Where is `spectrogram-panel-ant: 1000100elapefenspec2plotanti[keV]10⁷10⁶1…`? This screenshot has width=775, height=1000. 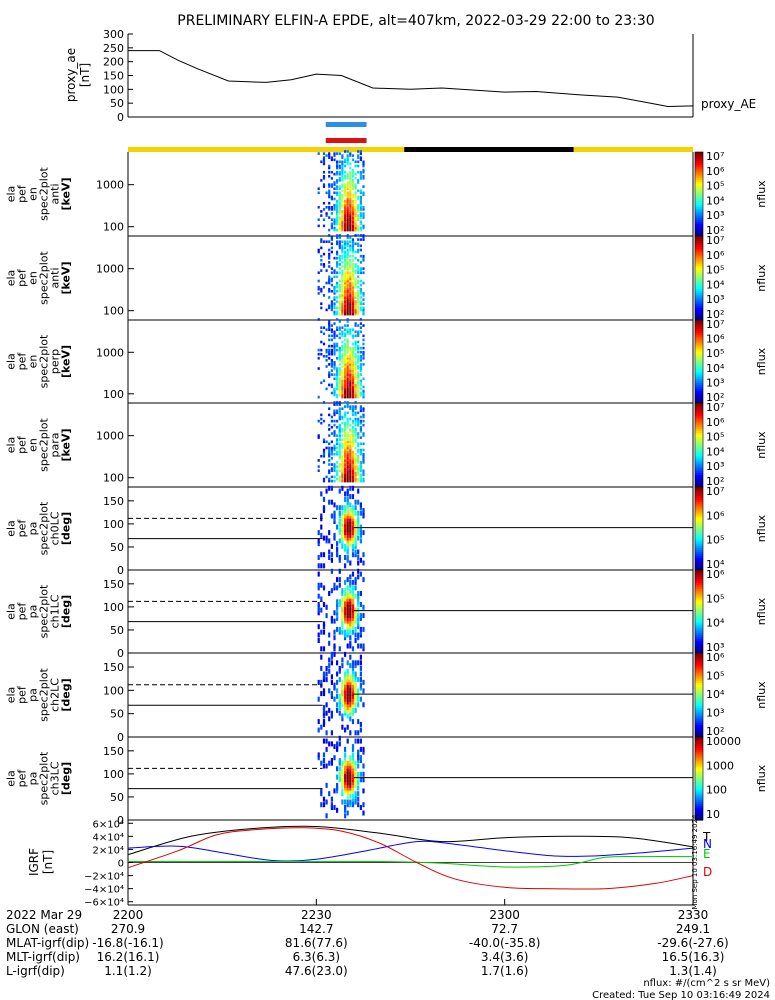 spectrogram-panel-ant: 1000100elapefenspec2plotanti[keV]10⁷10⁶1… is located at coordinates (387, 193).